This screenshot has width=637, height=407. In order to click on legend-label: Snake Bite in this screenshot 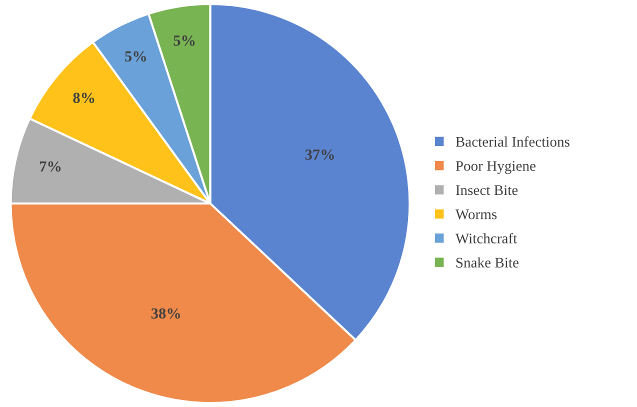, I will do `click(487, 262)`.